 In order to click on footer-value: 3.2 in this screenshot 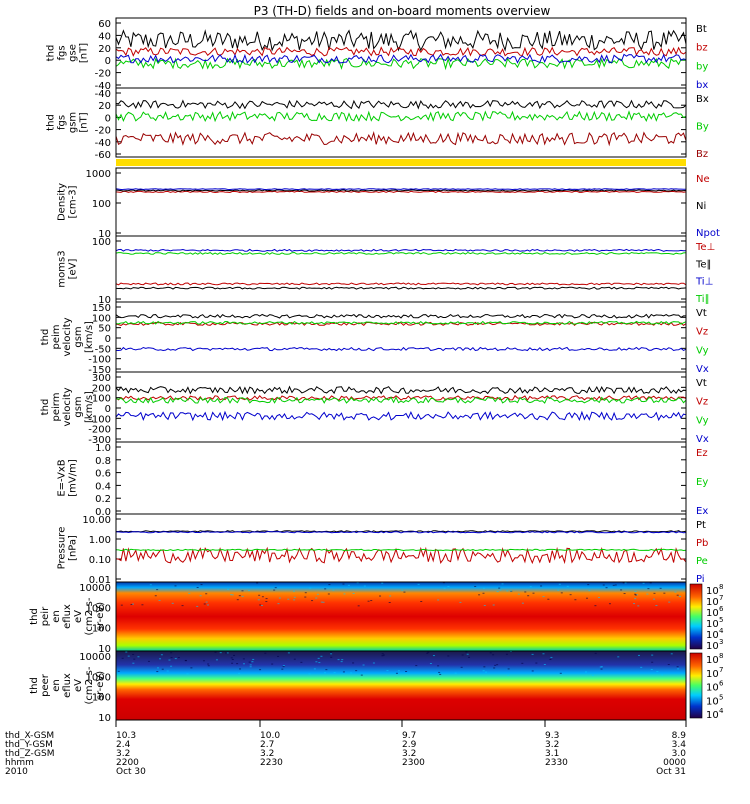, I will do `click(267, 754)`.